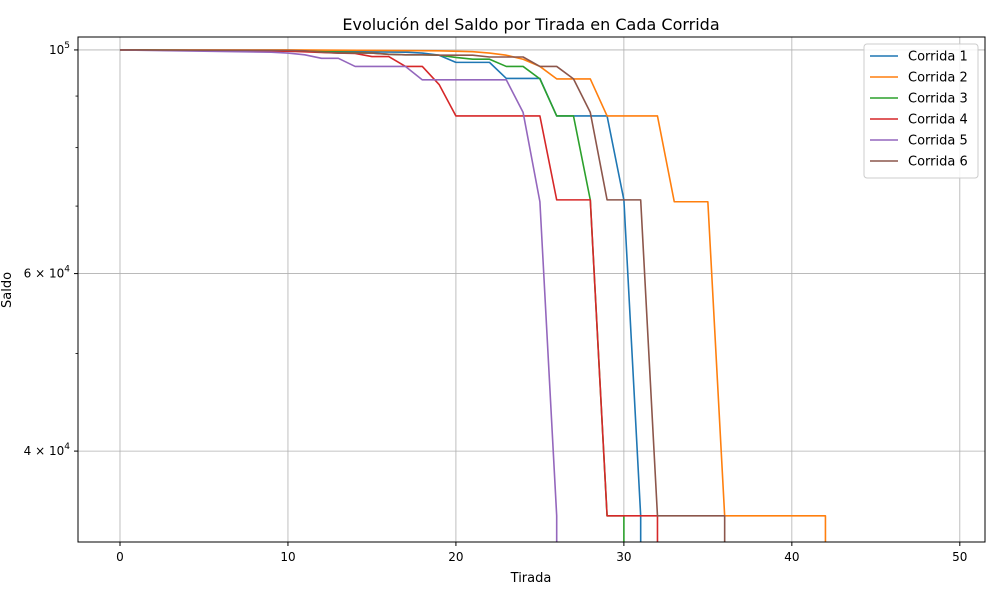 This screenshot has width=1000, height=600. Describe the element at coordinates (938, 57) in the screenshot. I see `legend-label: Corrida 1` at that location.